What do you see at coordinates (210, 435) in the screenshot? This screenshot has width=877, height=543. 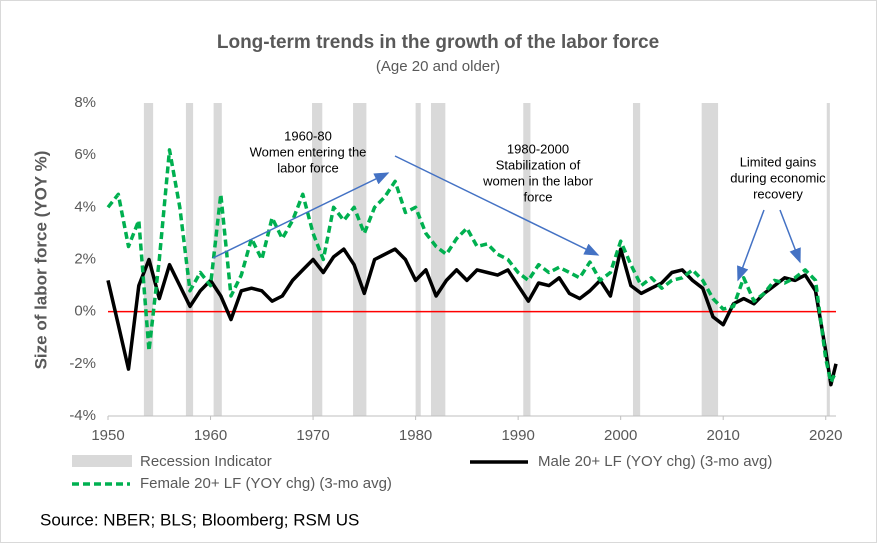 I see `x-tick-label: 1960` at bounding box center [210, 435].